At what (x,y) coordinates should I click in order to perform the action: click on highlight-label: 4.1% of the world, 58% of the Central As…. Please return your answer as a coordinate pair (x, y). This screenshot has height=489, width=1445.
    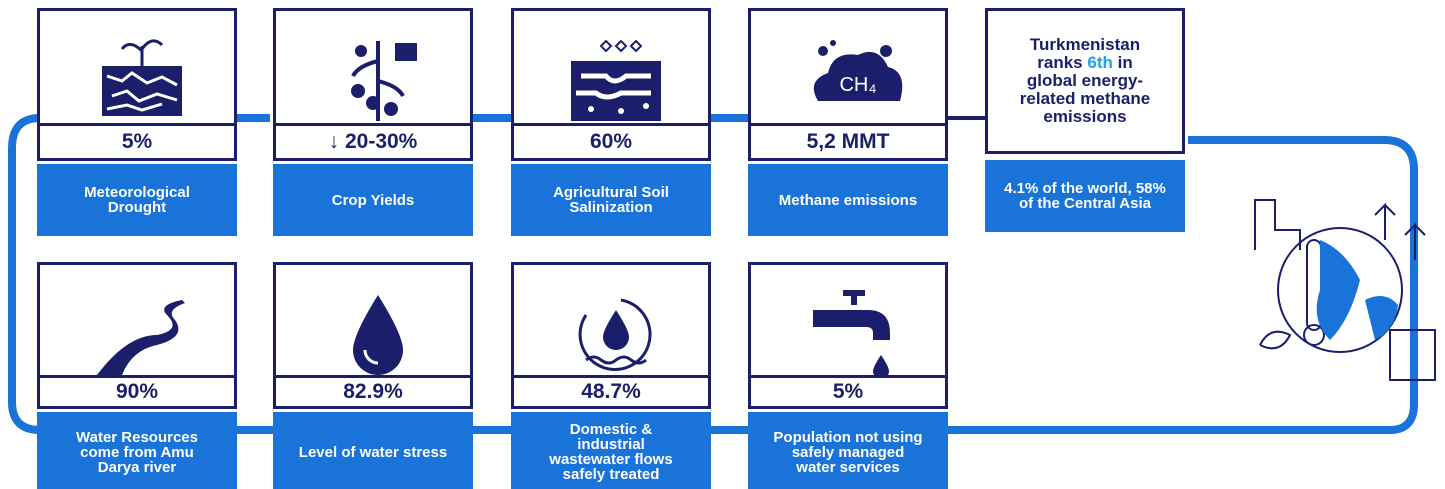
    Looking at the image, I should click on (1085, 196).